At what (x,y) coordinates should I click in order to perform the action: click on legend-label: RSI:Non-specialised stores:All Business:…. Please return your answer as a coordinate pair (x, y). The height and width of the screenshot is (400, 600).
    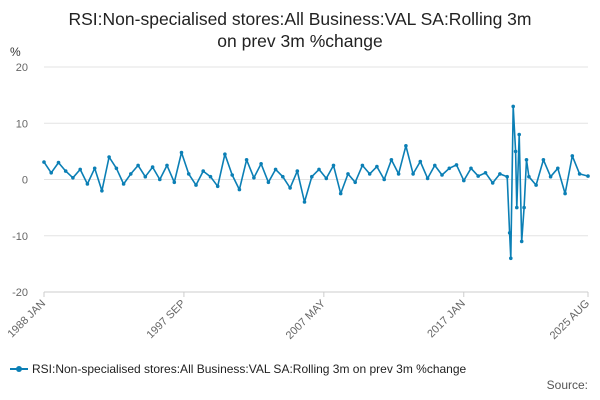
    Looking at the image, I should click on (249, 369).